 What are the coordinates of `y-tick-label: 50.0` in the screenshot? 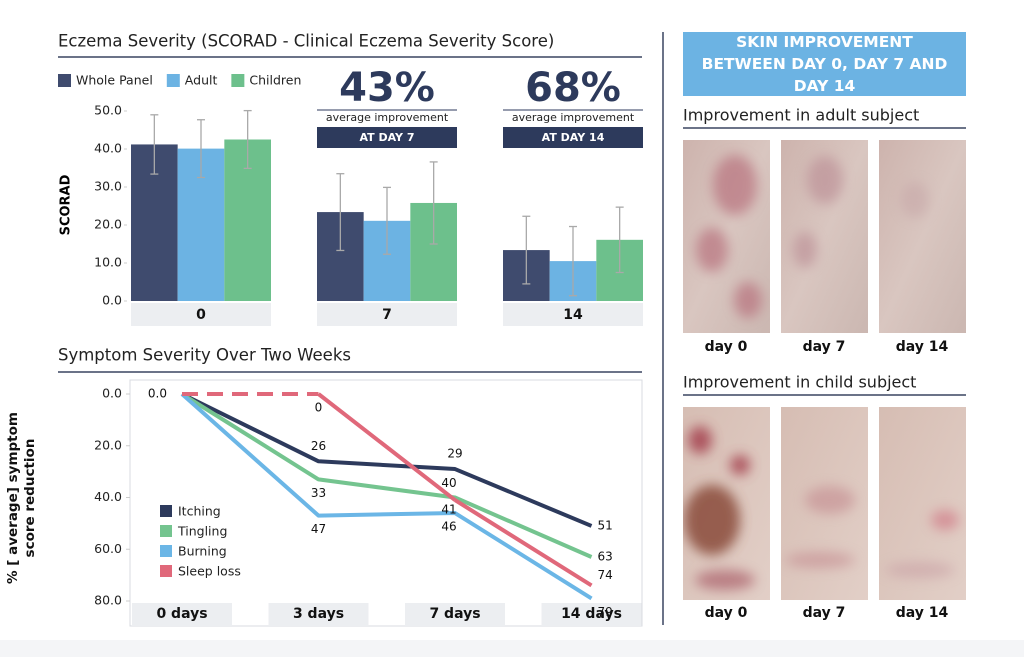 It's located at (108, 110).